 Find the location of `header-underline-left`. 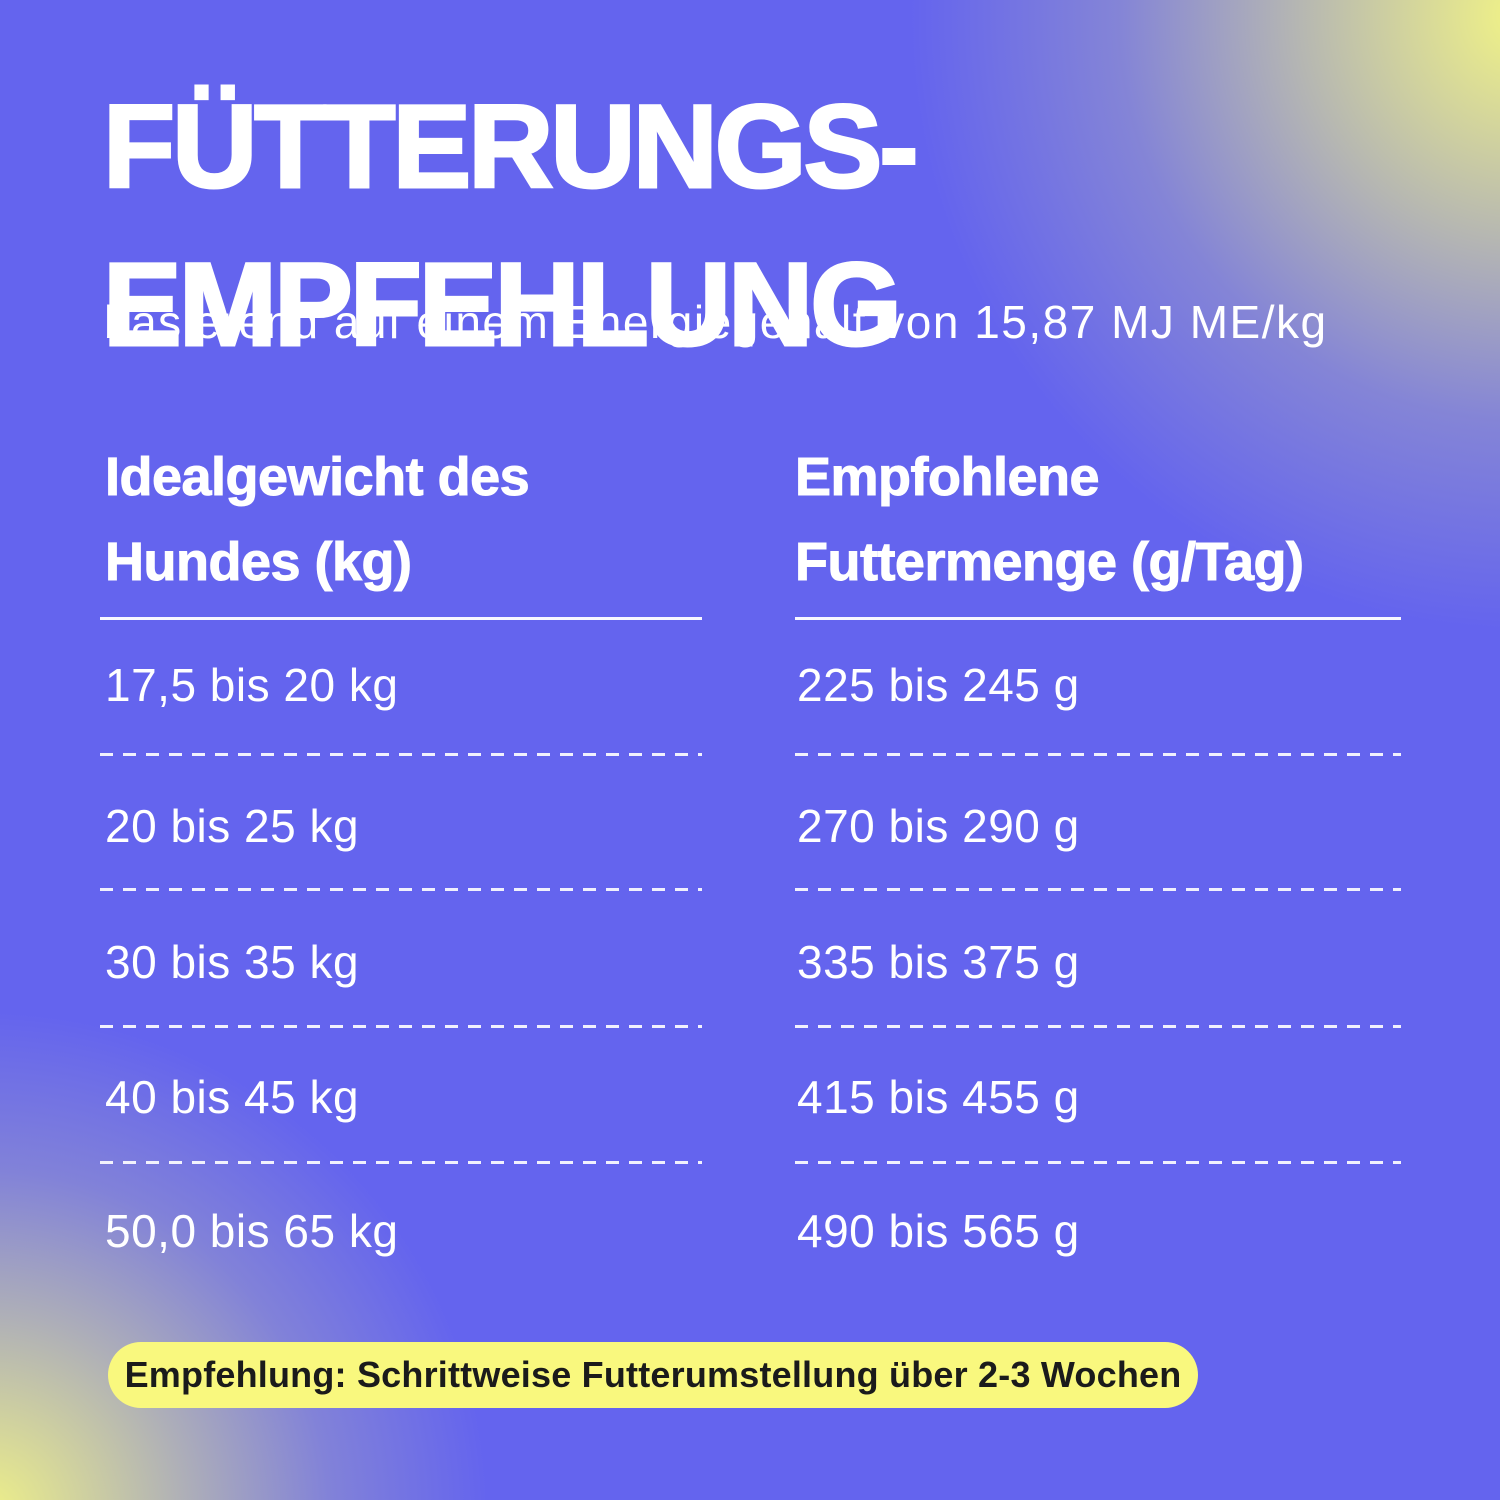

header-underline-left is located at coordinates (401, 618).